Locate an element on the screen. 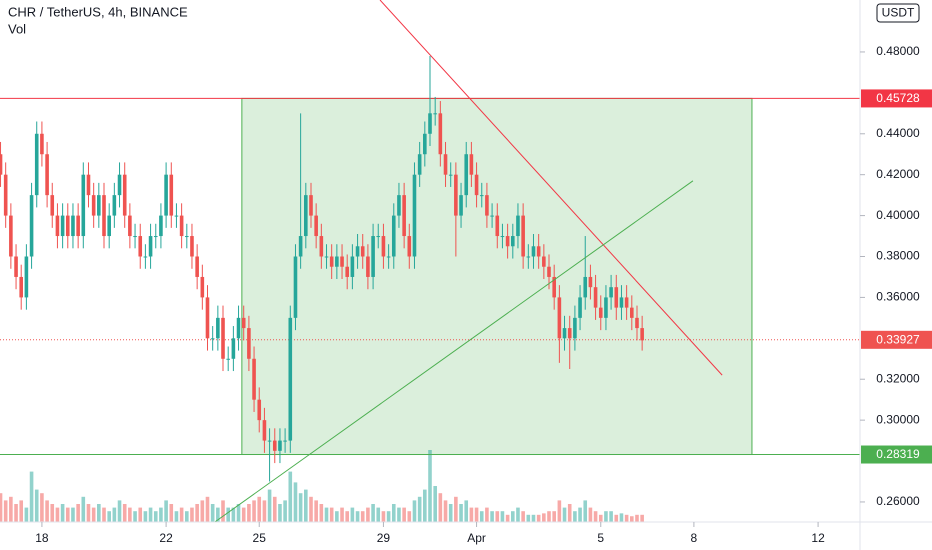 Image resolution: width=932 pixels, height=550 pixels. currency-button is located at coordinates (898, 13).